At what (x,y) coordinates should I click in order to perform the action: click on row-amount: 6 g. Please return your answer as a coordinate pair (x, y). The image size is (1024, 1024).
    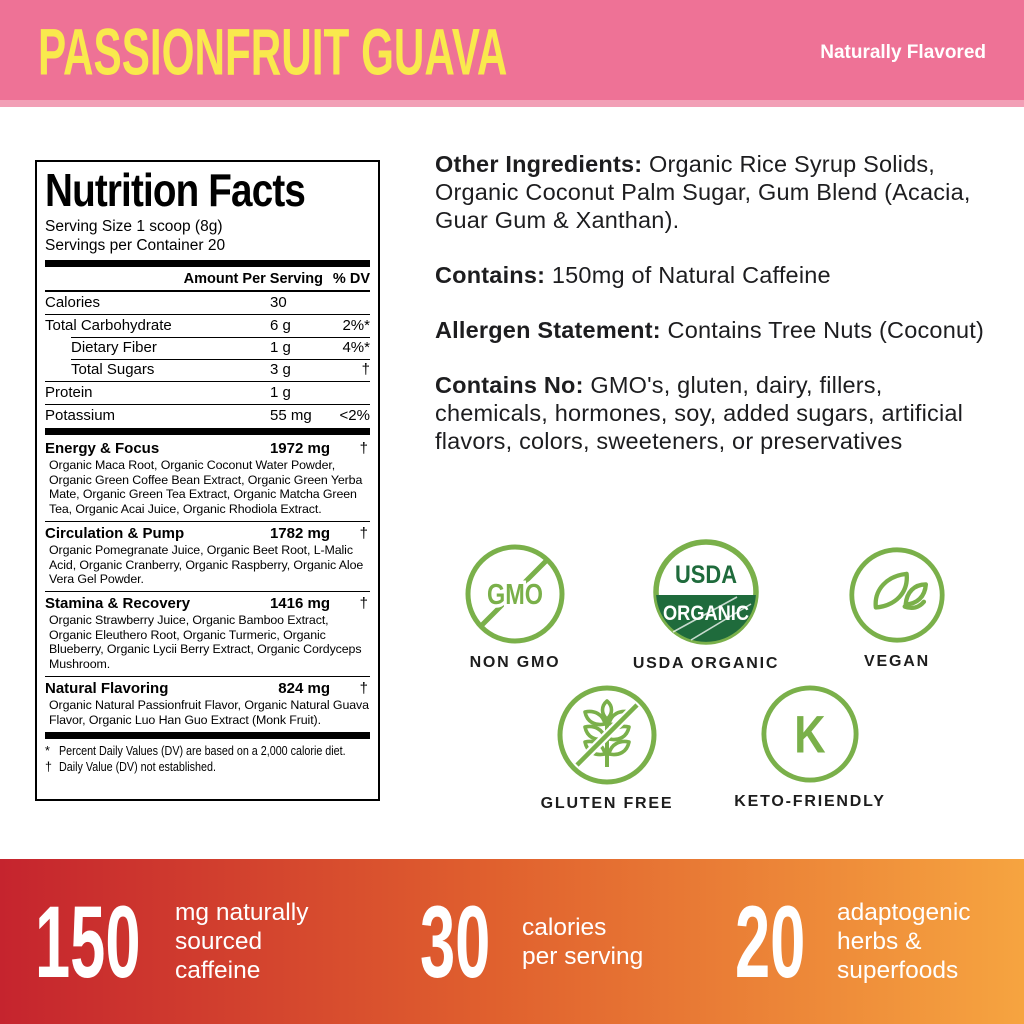
    Looking at the image, I should click on (280, 326).